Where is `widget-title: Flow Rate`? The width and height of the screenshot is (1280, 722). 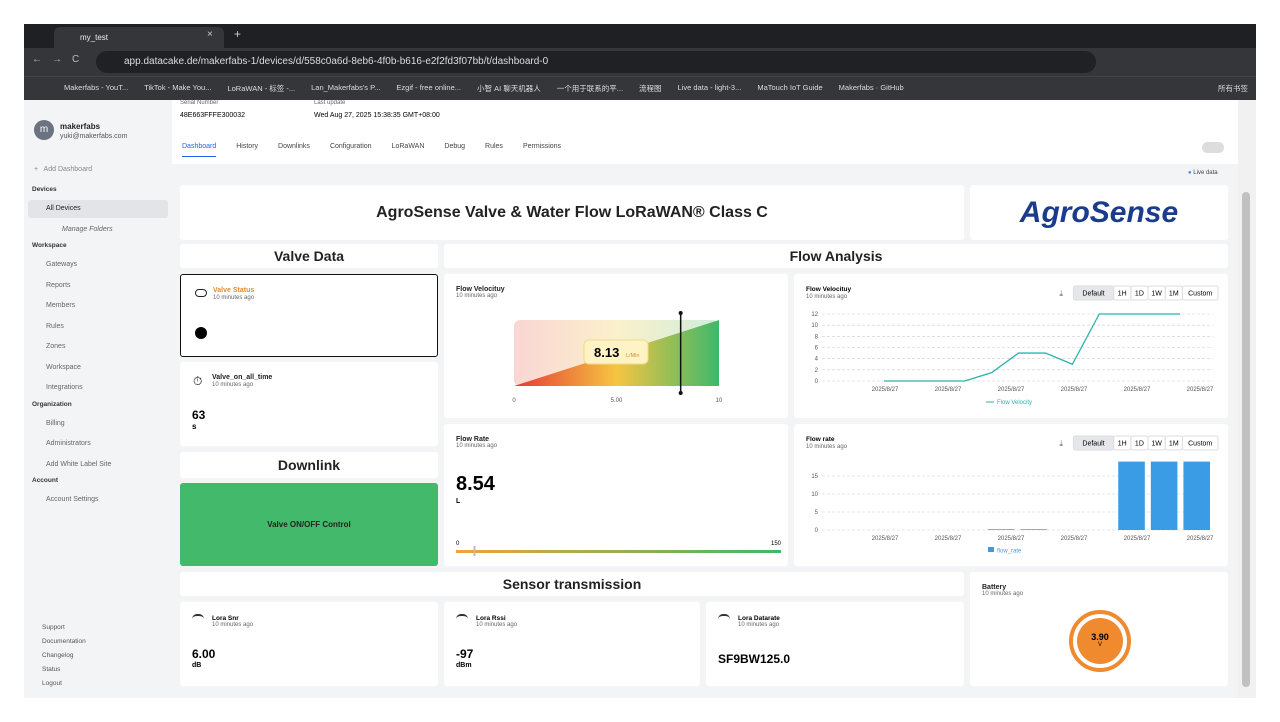
widget-title: Flow Rate is located at coordinates (473, 439).